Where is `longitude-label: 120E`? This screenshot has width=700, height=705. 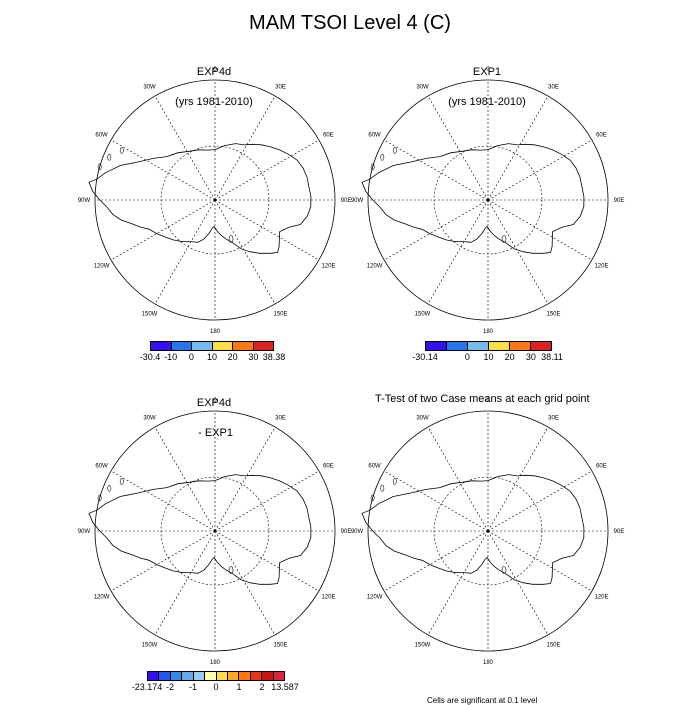 longitude-label: 120E is located at coordinates (601, 598).